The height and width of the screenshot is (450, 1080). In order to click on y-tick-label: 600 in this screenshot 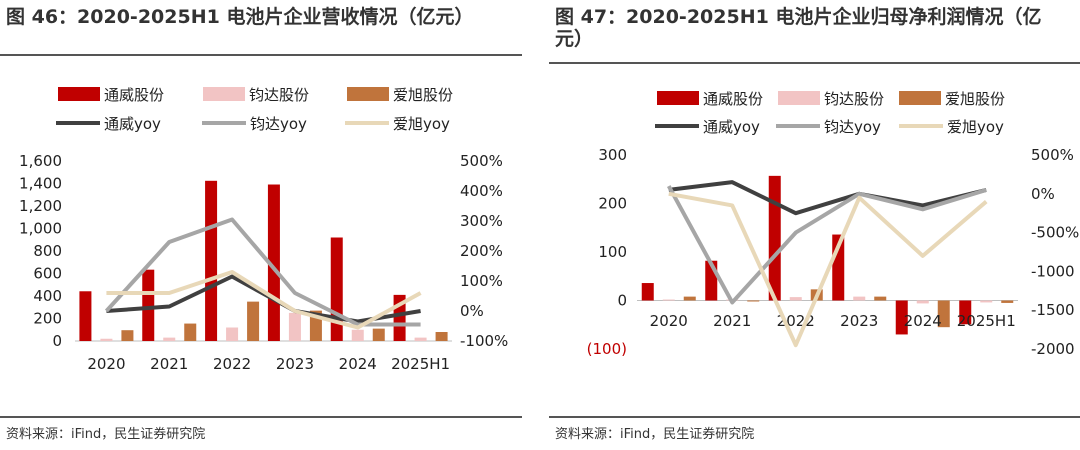, I will do `click(47, 274)`.